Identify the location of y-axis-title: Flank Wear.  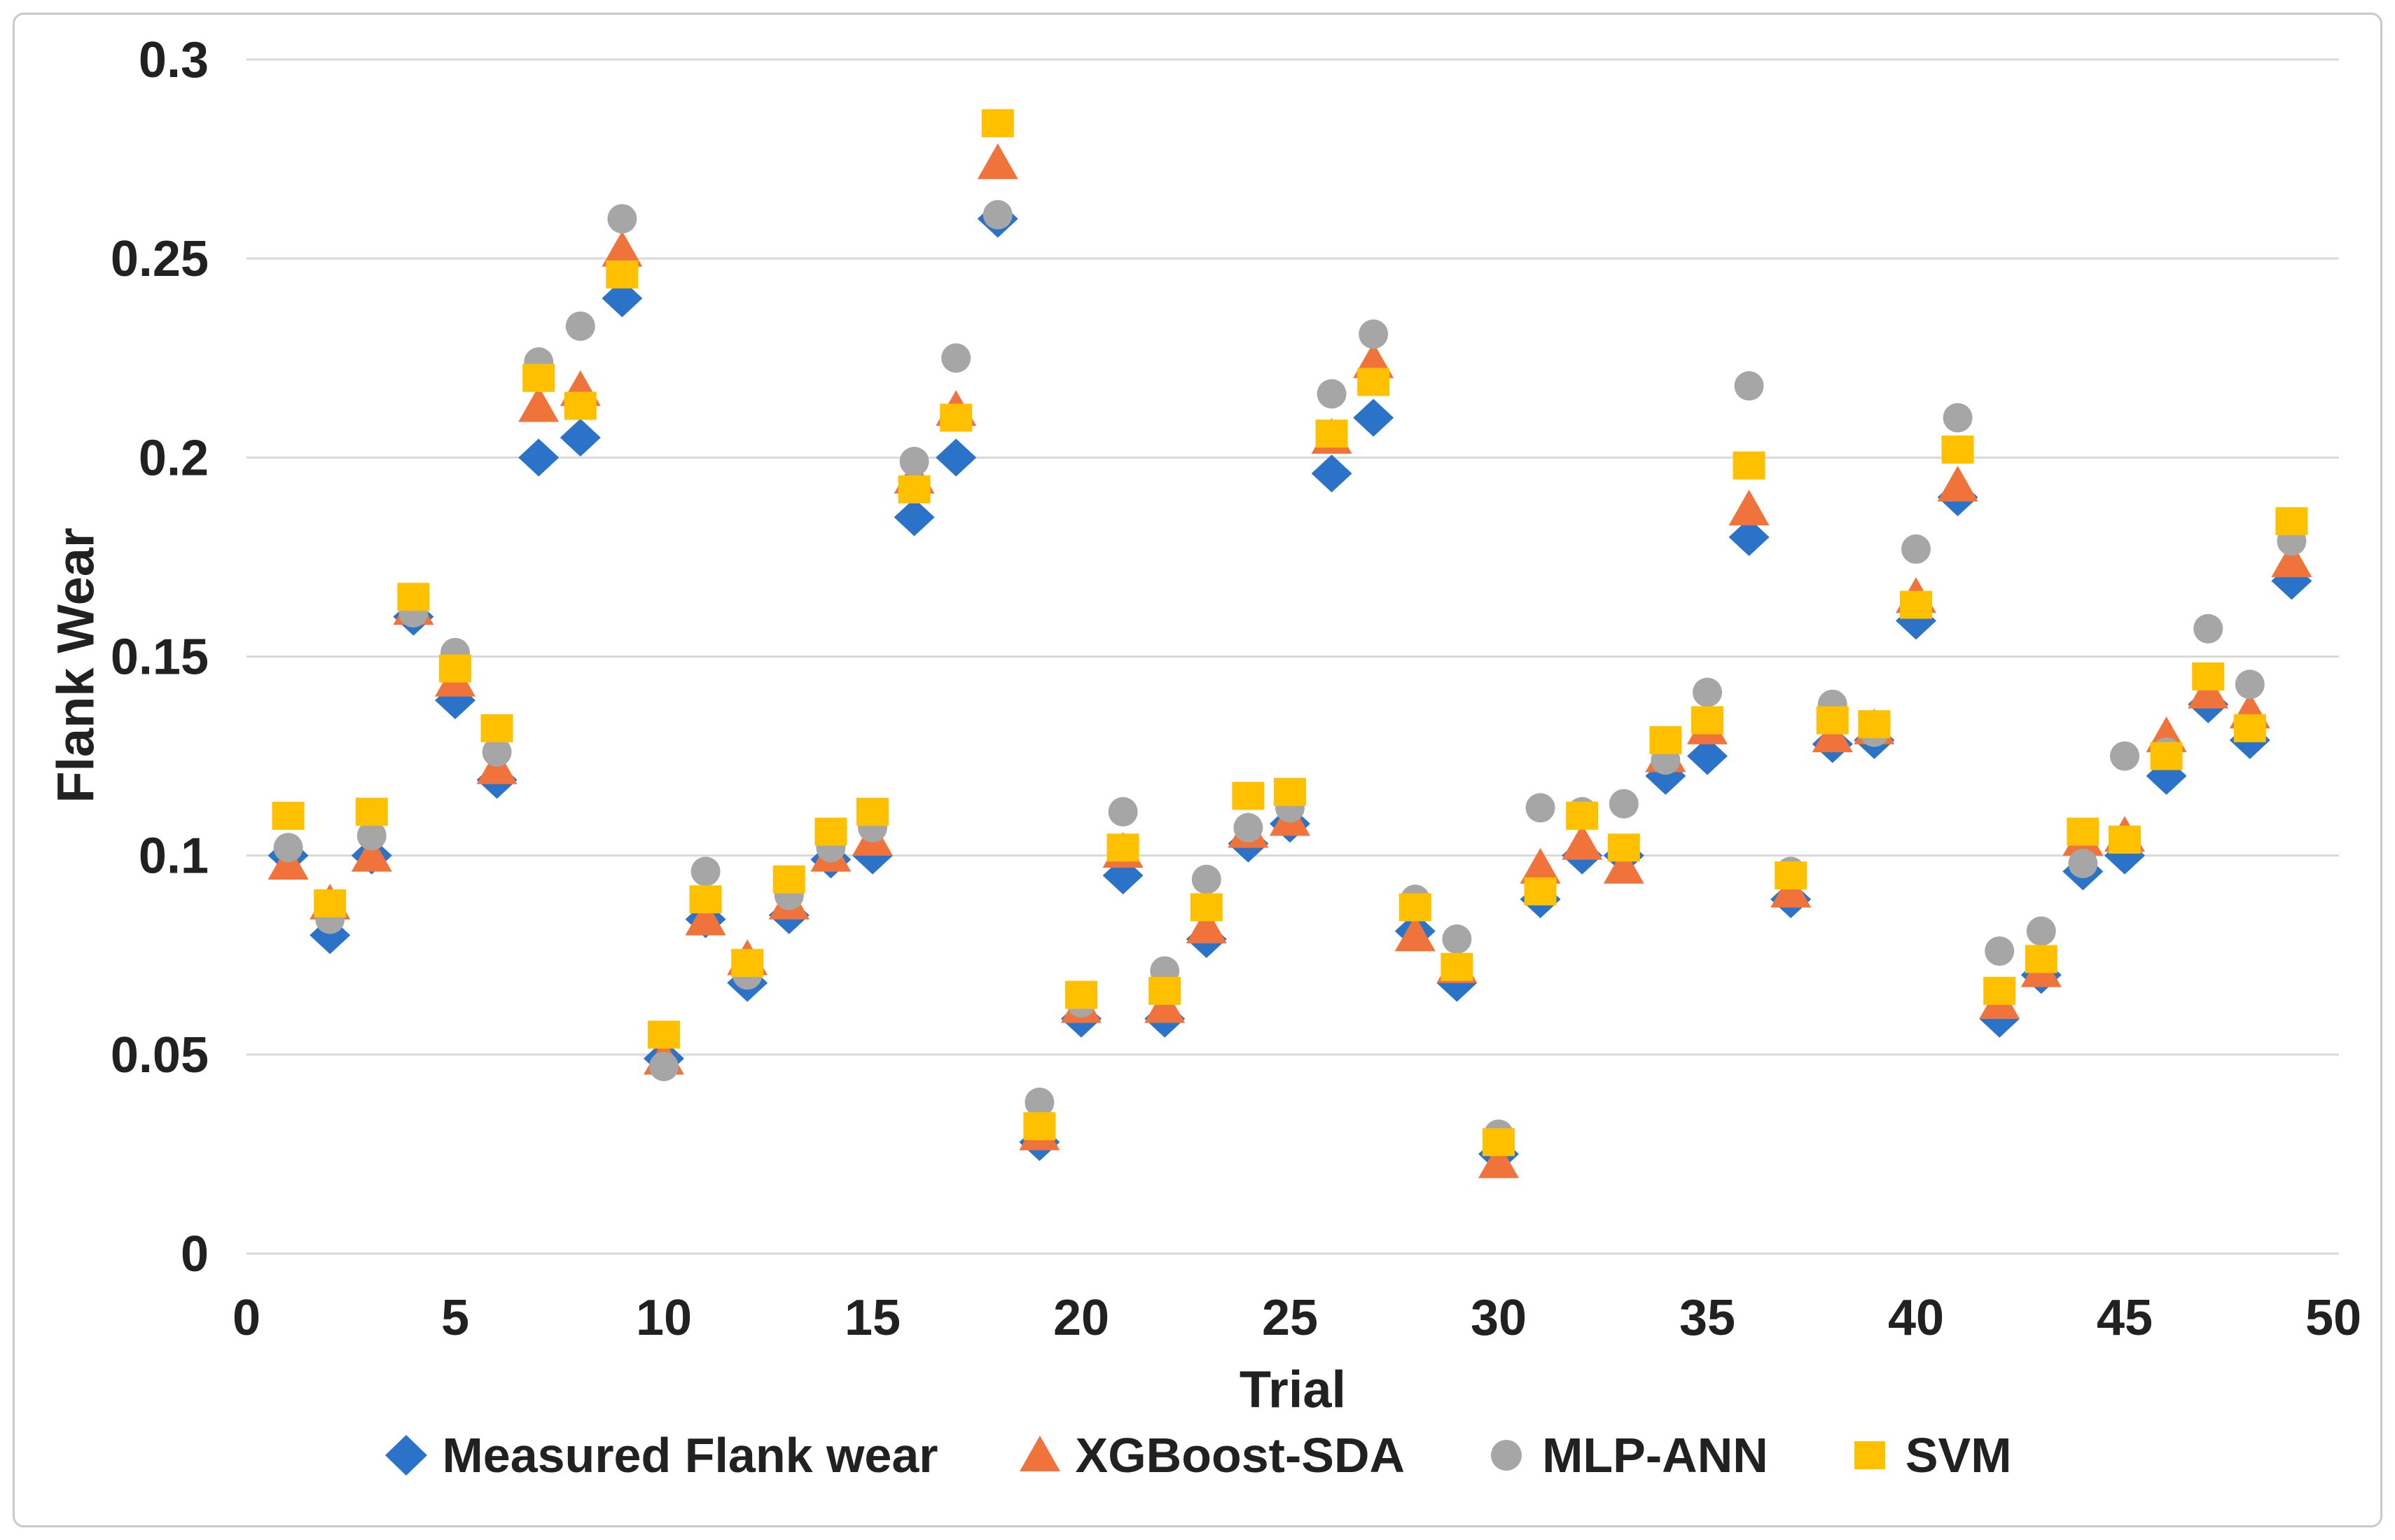
(75, 665).